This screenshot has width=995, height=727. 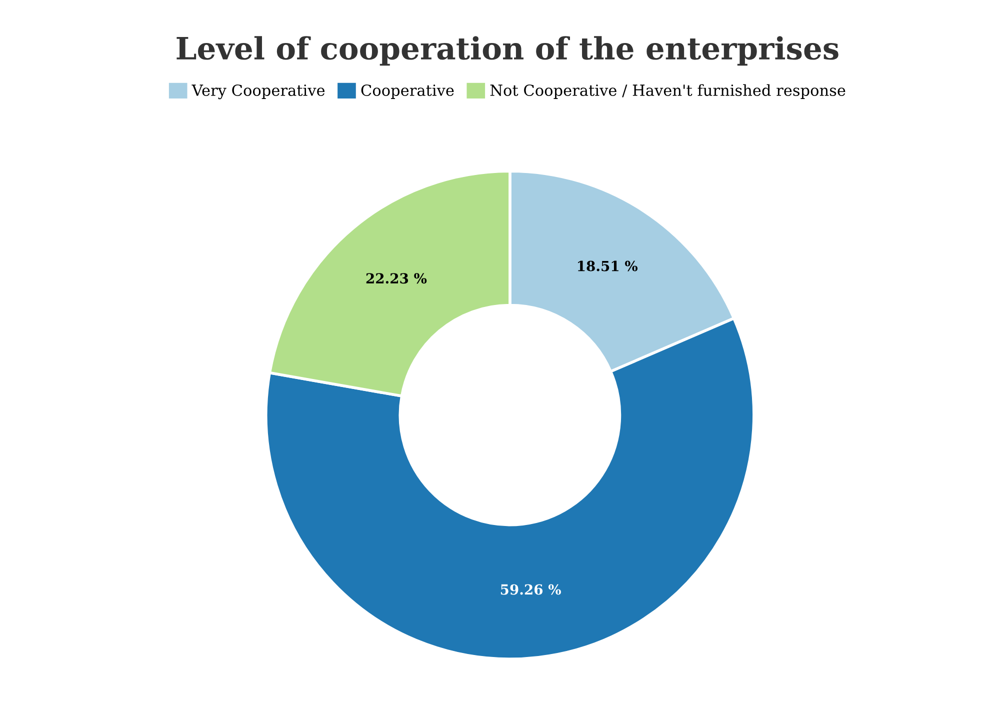 I want to click on legend-label: Not Cooperative / Haven't furnished response, so click(x=668, y=91).